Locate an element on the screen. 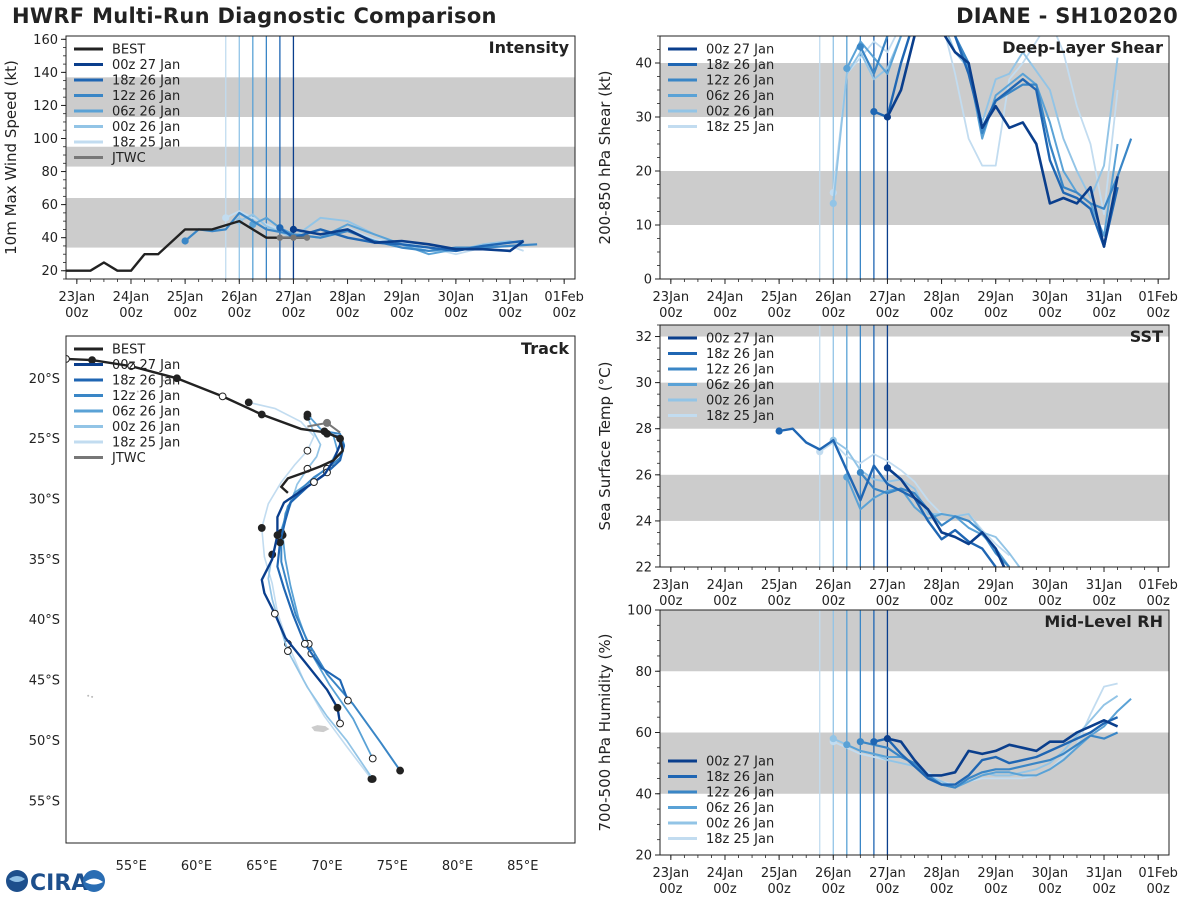  intensity-xtick-label: 29Jan is located at coordinates (401, 297).